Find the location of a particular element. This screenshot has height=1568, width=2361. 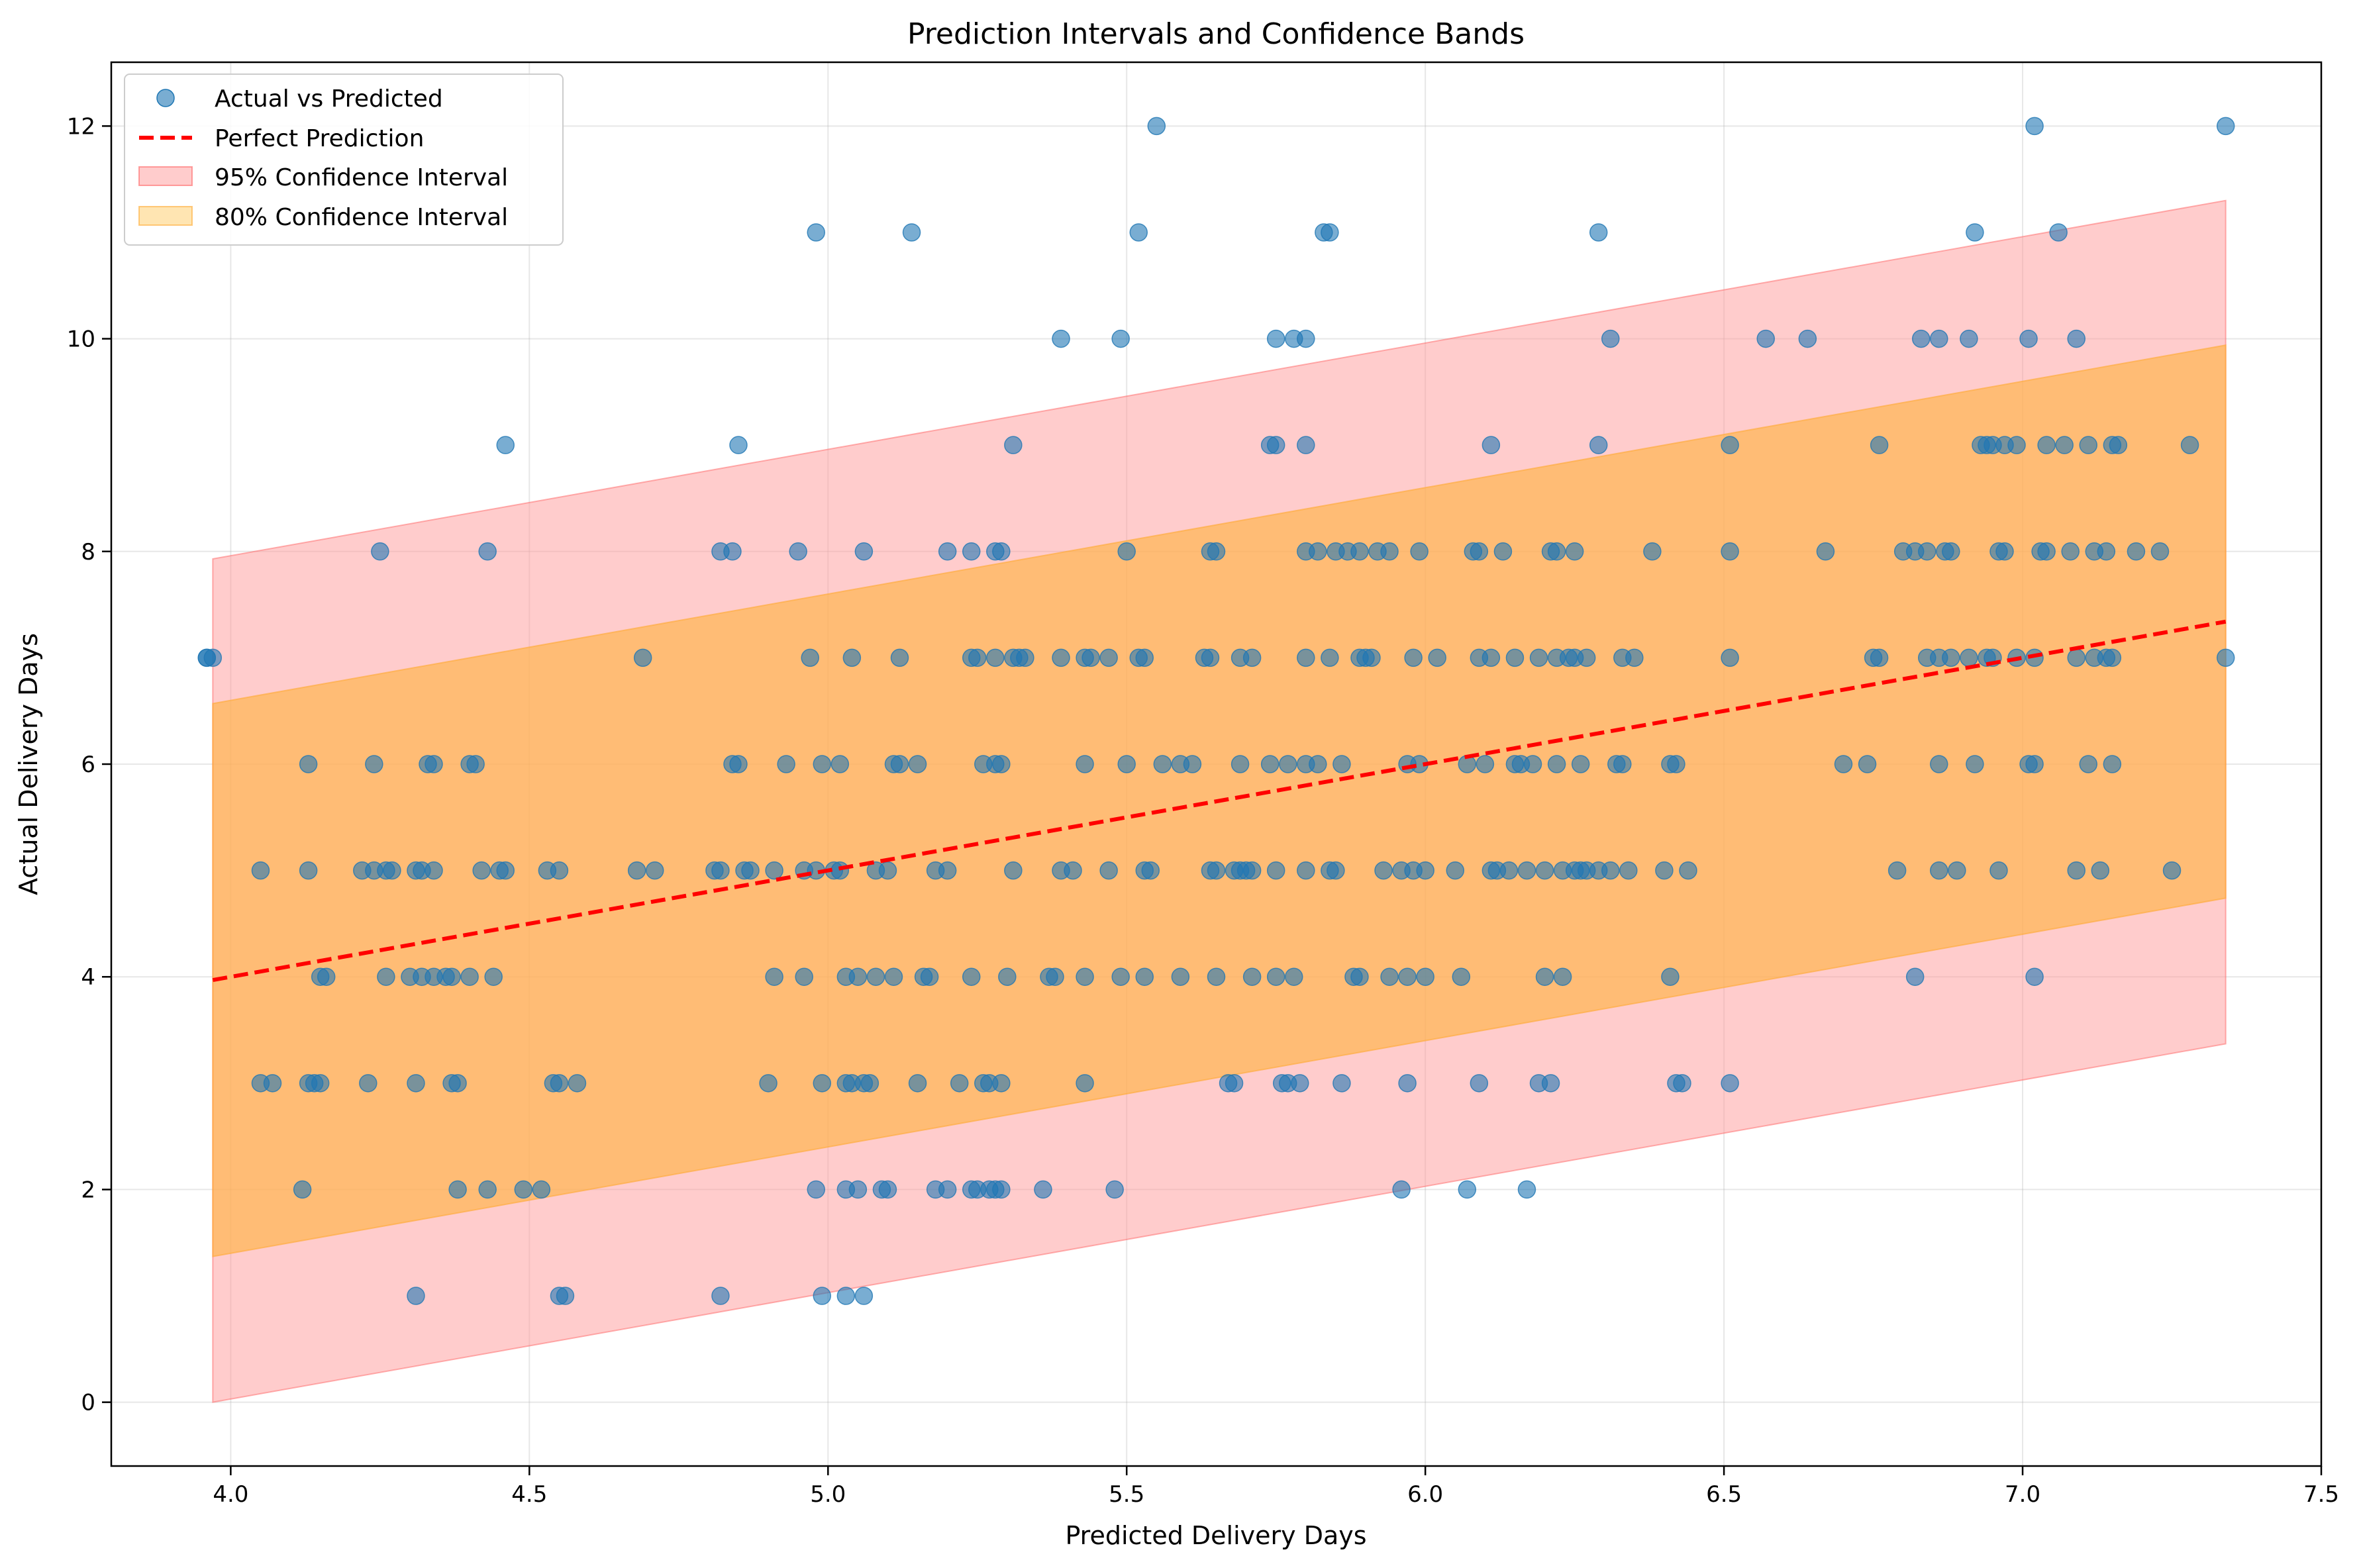

x-tick-label-5: 6.5 is located at coordinates (1724, 1494).